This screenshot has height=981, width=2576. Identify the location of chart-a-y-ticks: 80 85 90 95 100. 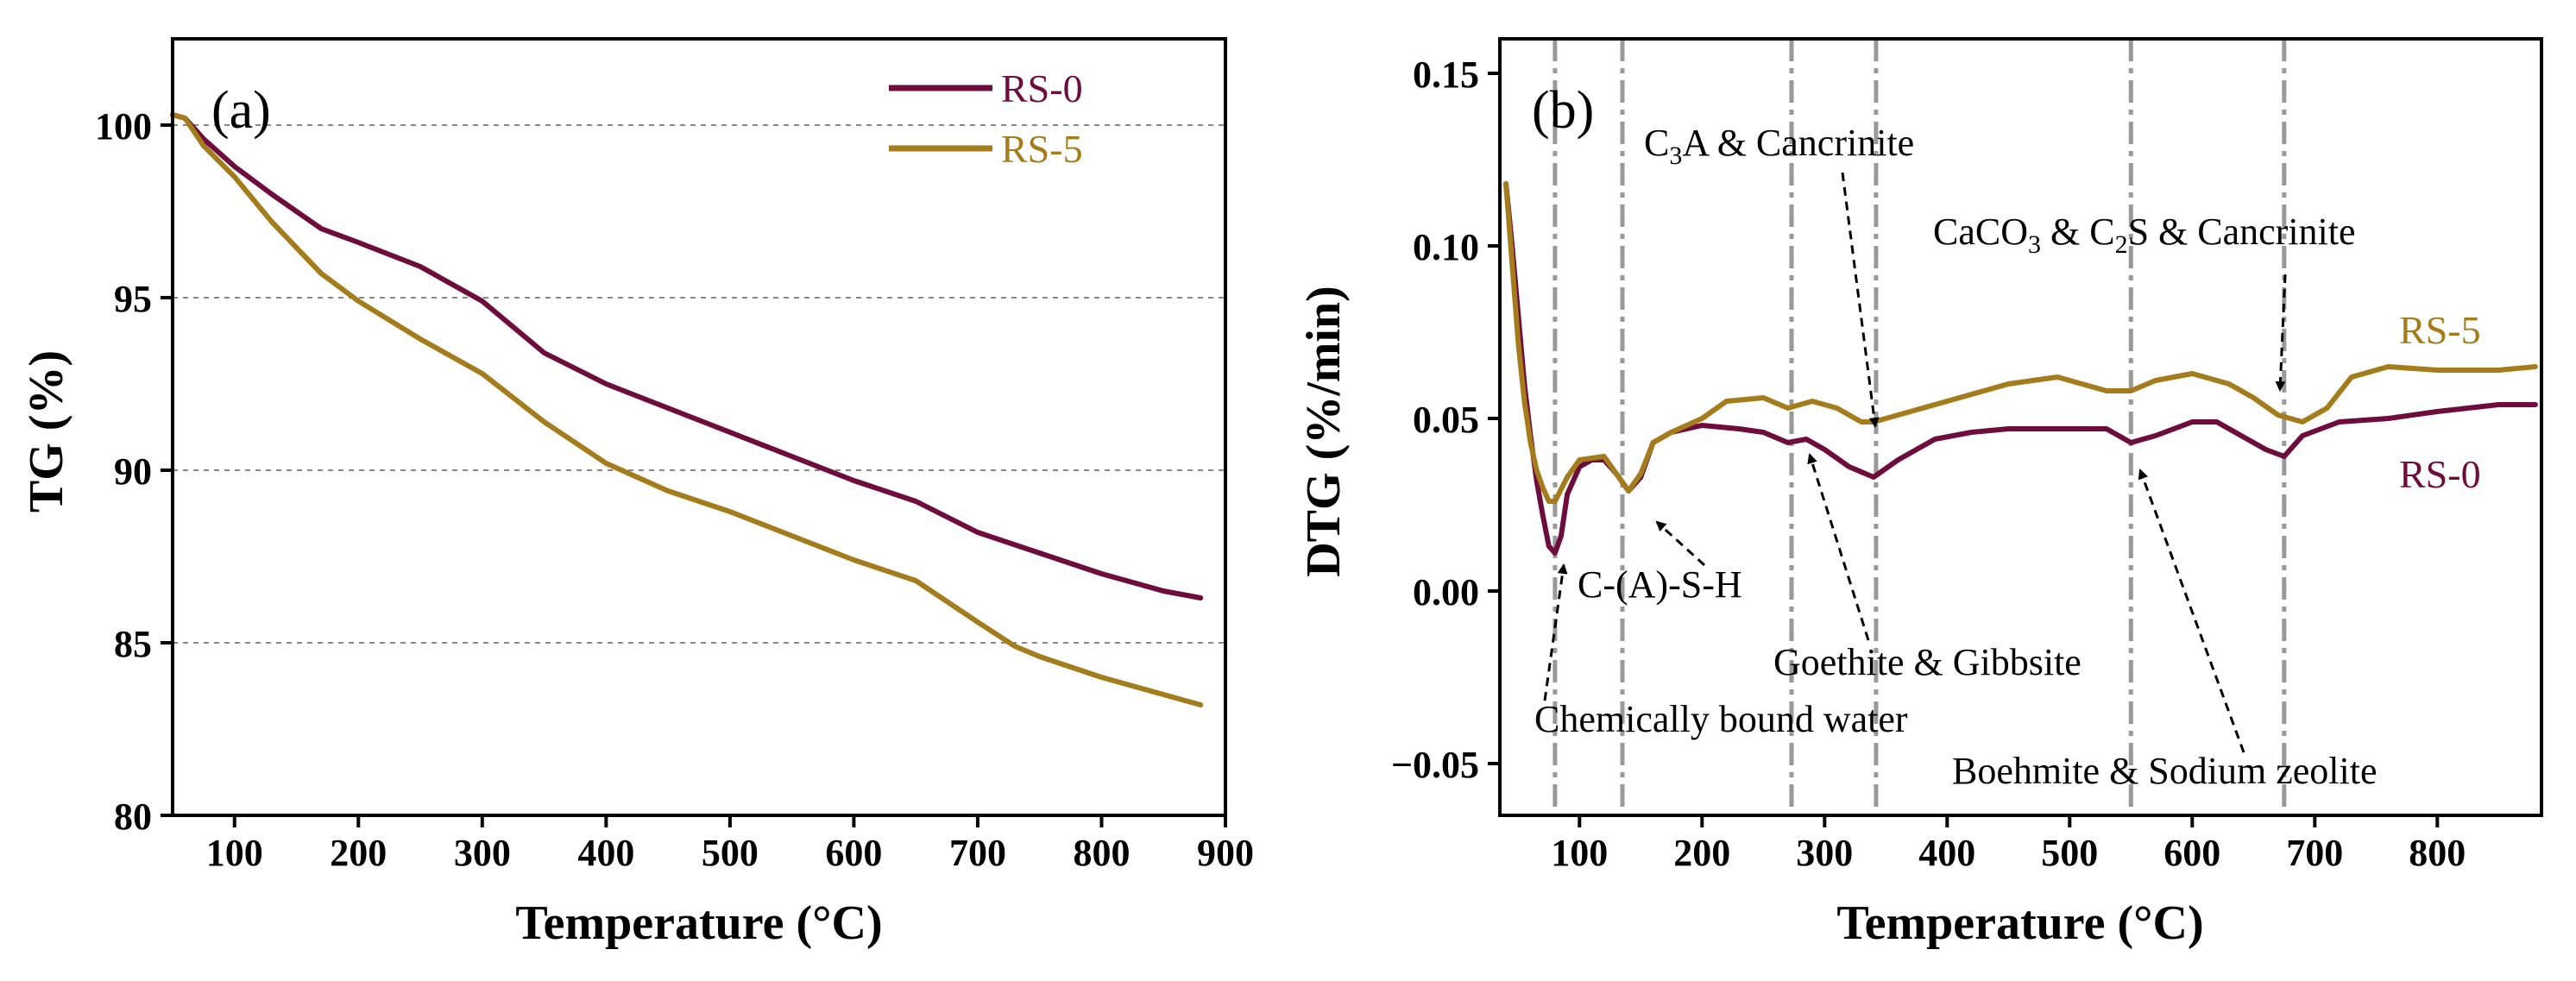
(134, 472).